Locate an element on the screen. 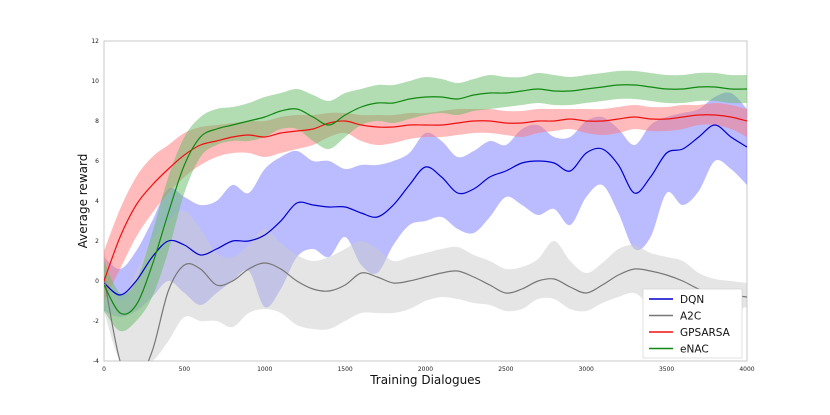 The height and width of the screenshot is (415, 830). y-tick-label: -2 is located at coordinates (96, 321).